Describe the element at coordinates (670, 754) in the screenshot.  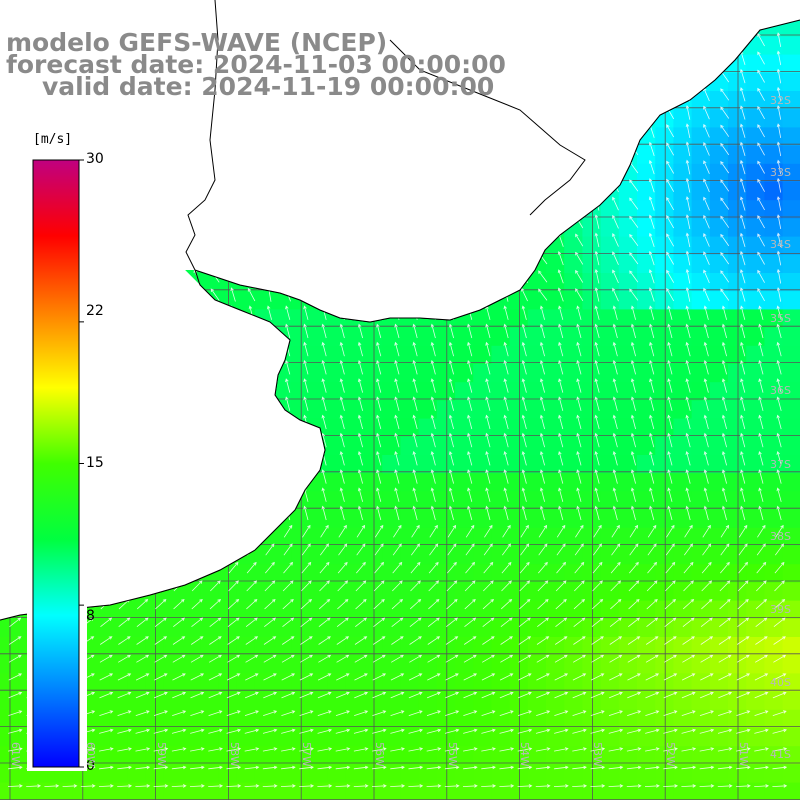
I see `lon-label: 52W` at that location.